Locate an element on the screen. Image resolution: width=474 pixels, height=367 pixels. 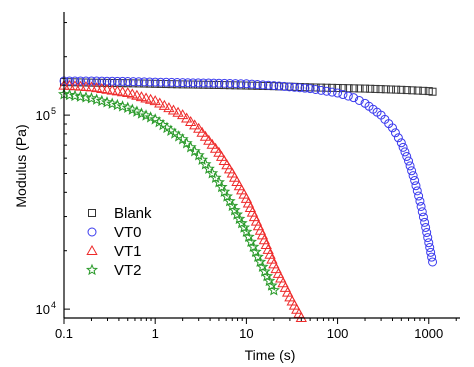
x-tick-label: 10 is located at coordinates (246, 333).